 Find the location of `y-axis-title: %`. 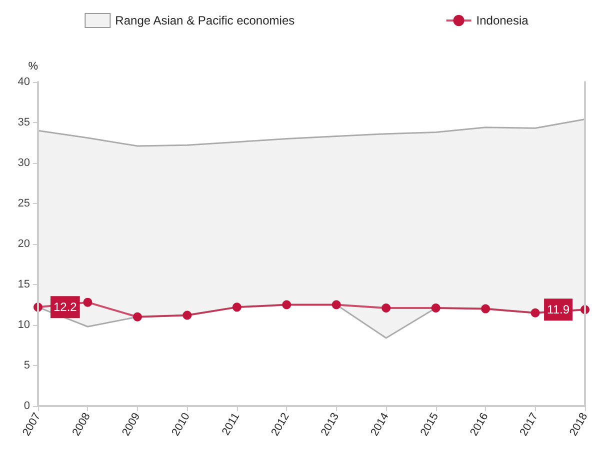

y-axis-title: % is located at coordinates (33, 66).